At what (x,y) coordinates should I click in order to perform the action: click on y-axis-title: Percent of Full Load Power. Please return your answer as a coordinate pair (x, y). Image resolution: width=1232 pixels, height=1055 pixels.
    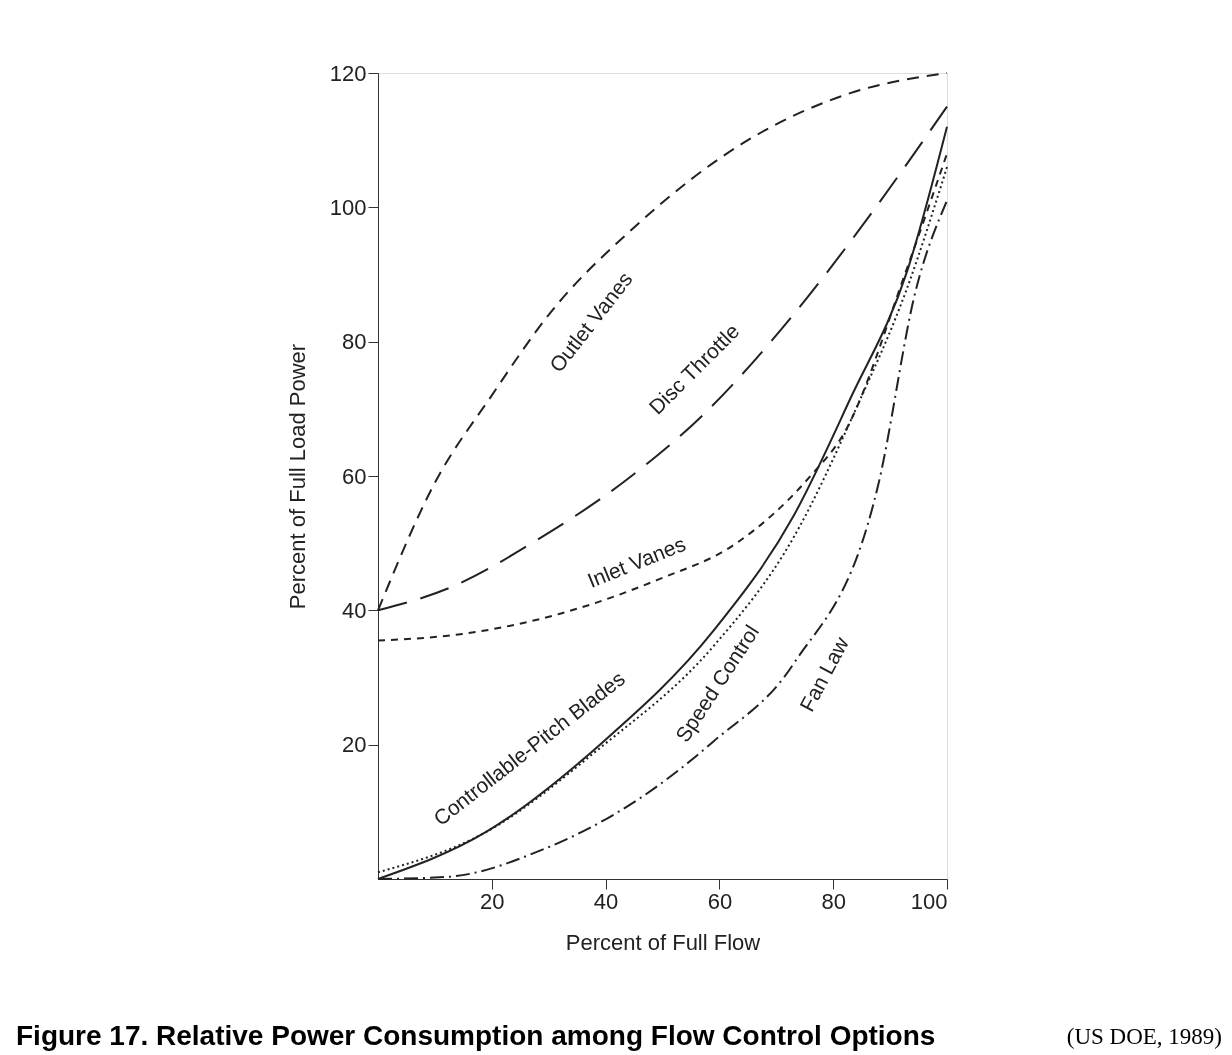
    Looking at the image, I should click on (297, 476).